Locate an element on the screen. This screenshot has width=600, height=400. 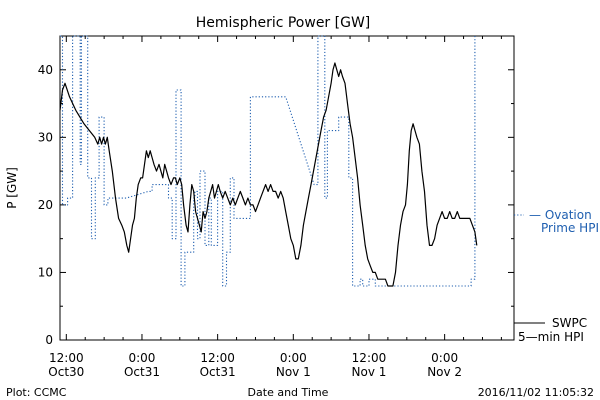
chart-title: Hemispheric Power [GW] is located at coordinates (283, 23).